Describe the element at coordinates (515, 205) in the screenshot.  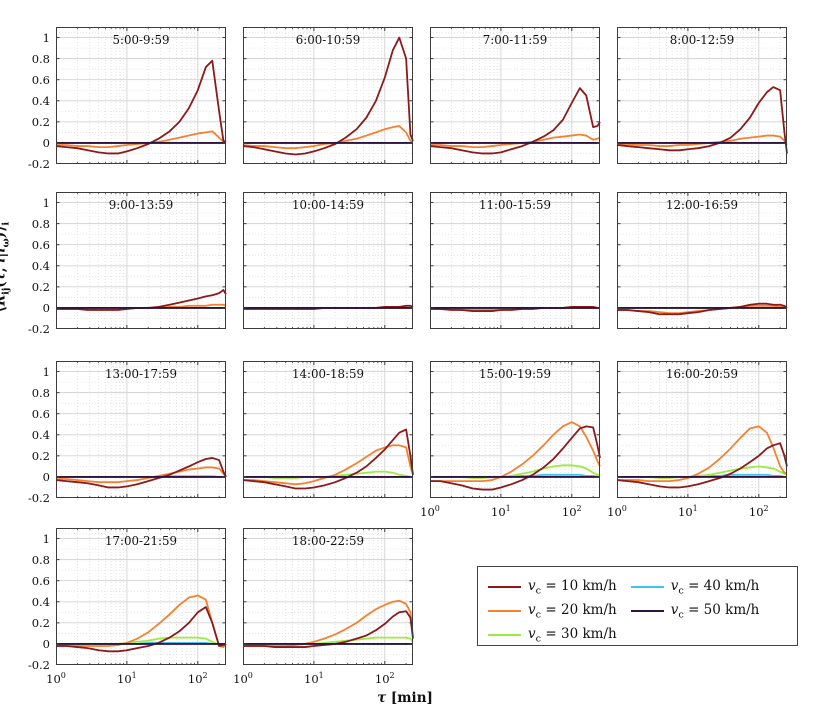
I see `subplot-title: 11:00-15:59` at that location.